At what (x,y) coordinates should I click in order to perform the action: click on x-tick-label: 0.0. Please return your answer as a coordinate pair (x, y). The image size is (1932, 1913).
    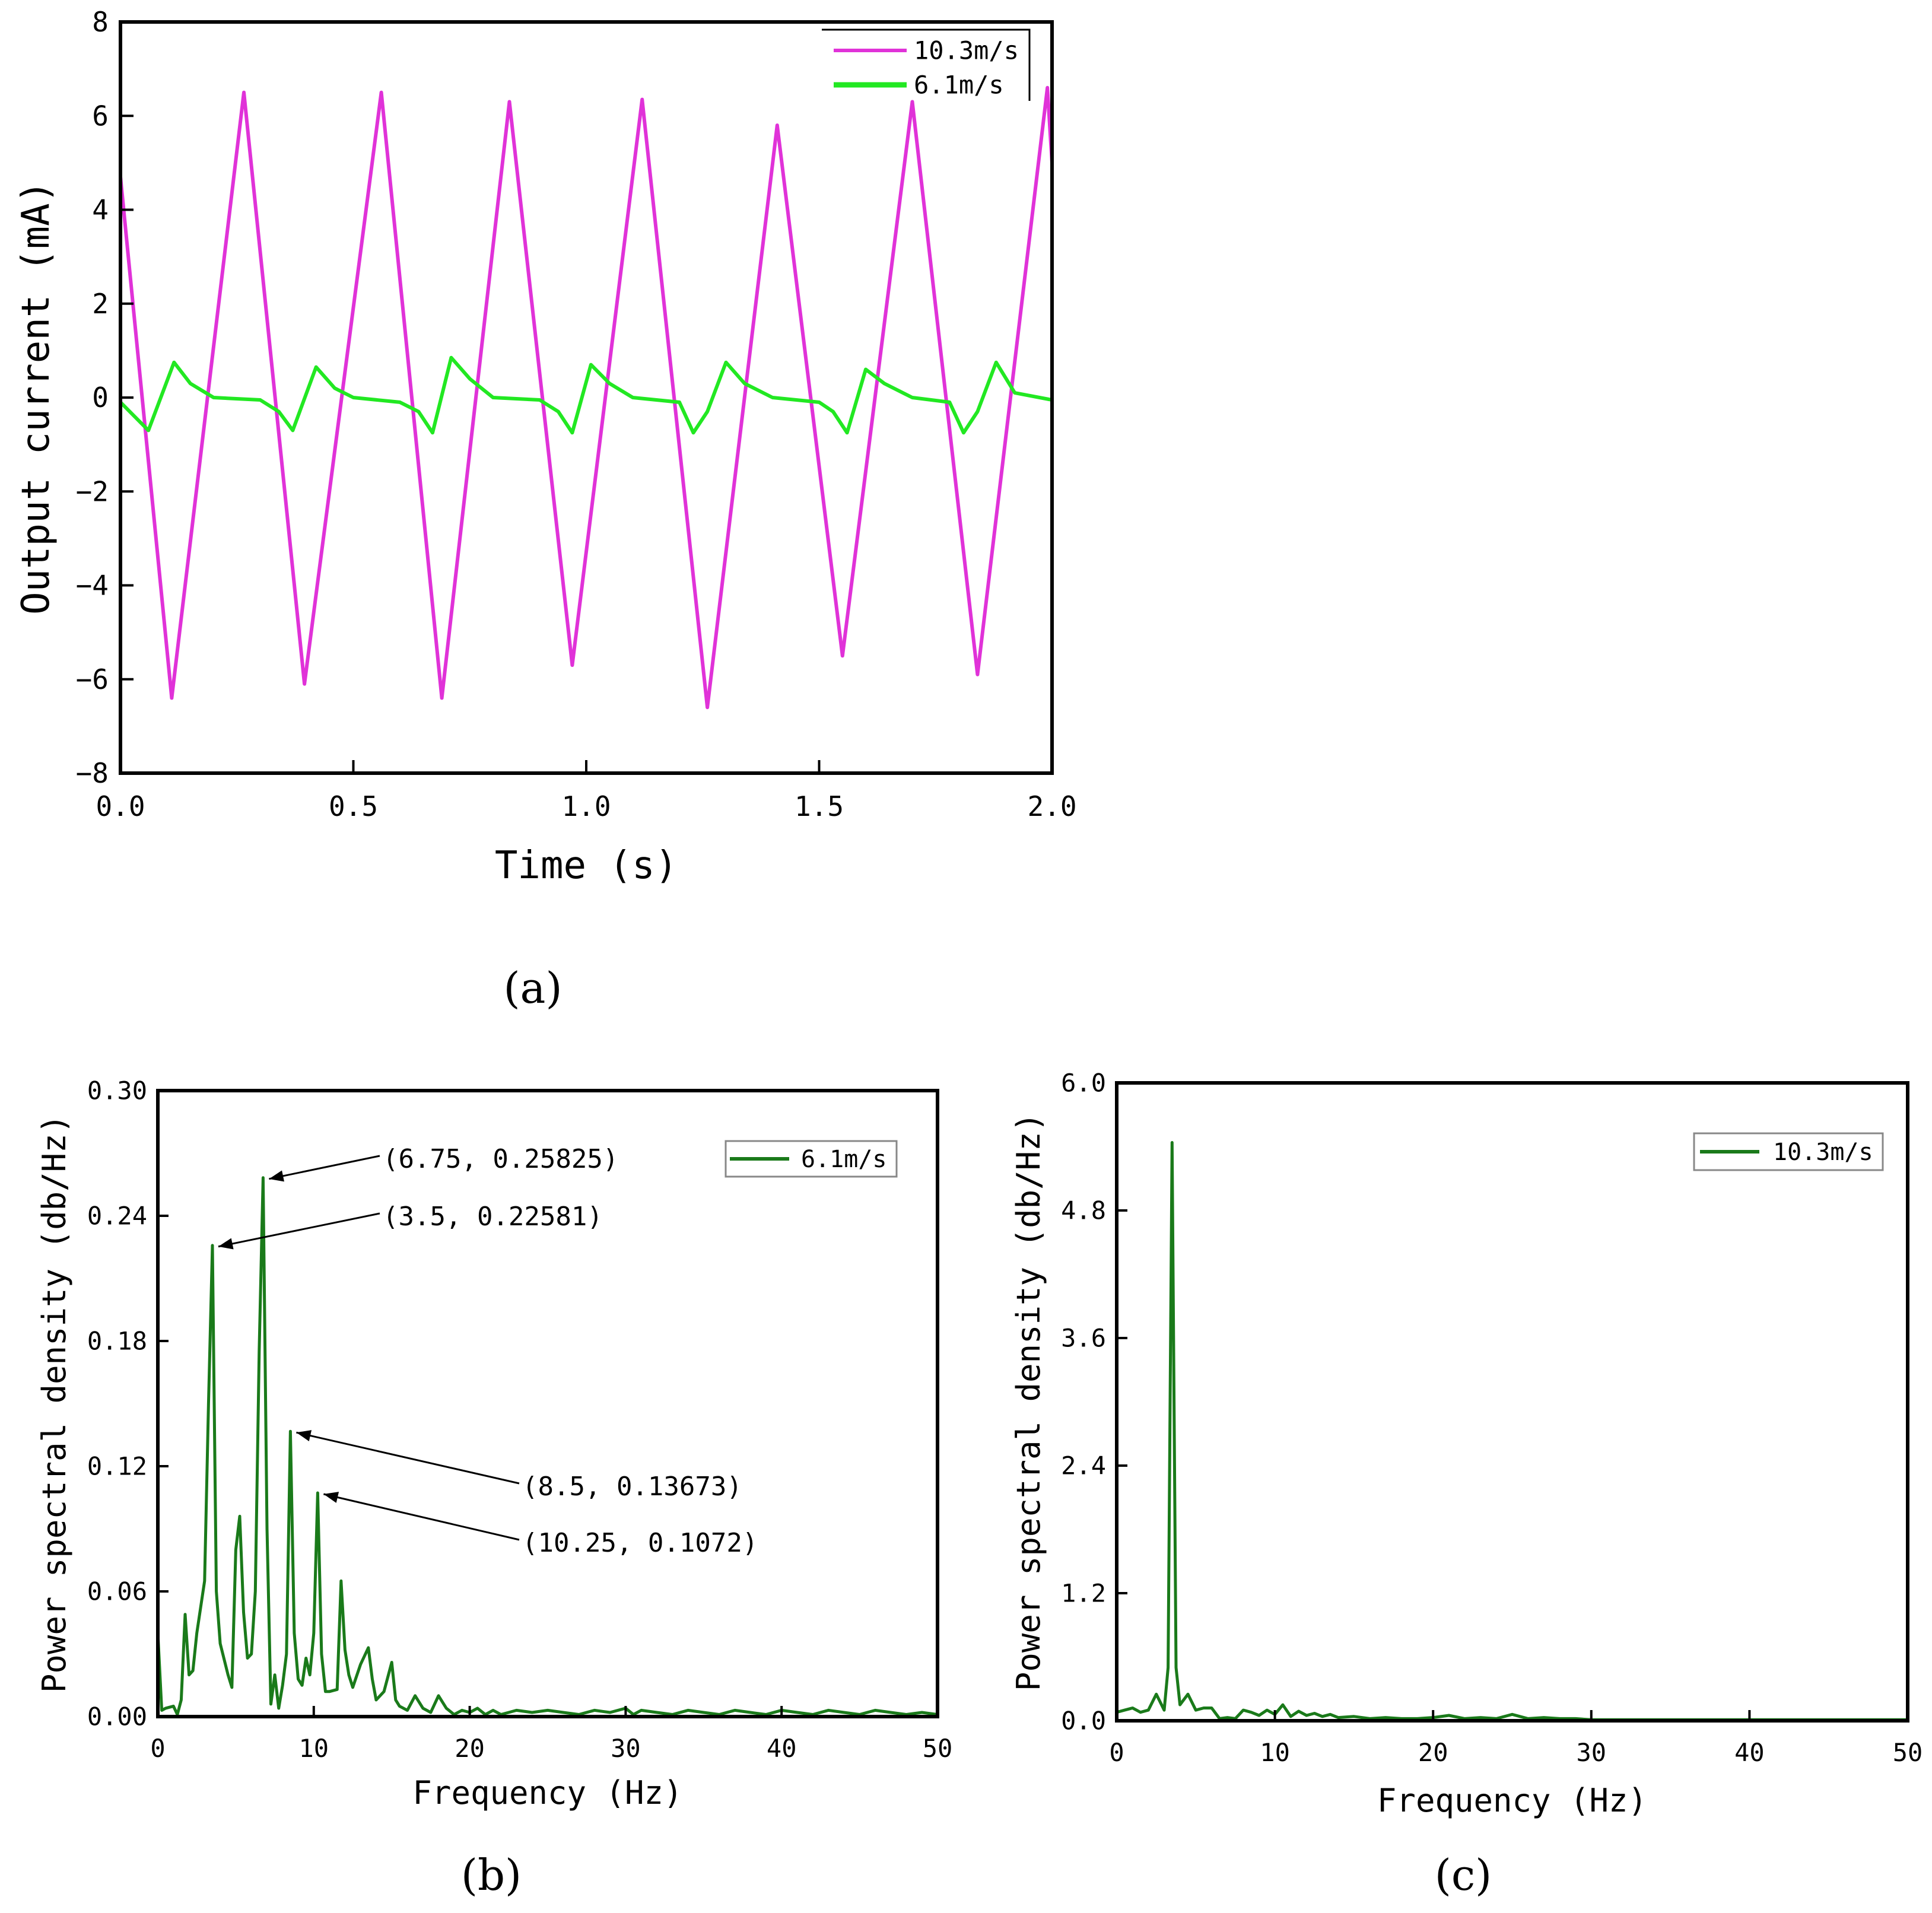
    Looking at the image, I should click on (120, 806).